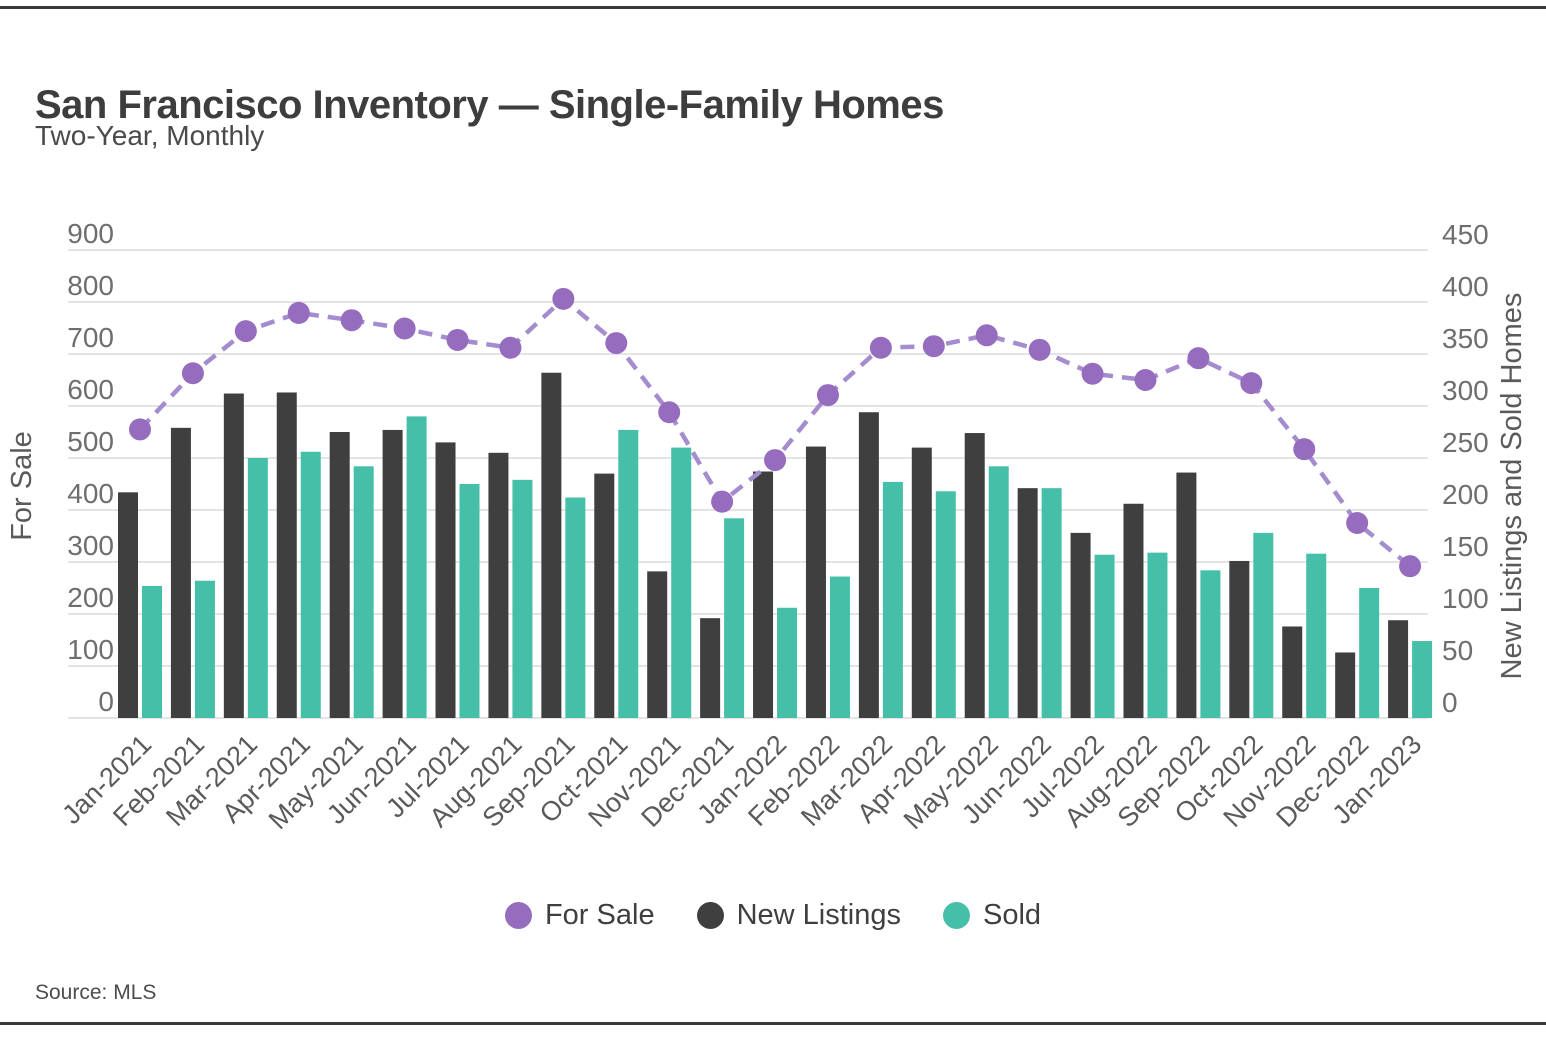 The height and width of the screenshot is (1038, 1546). What do you see at coordinates (1512, 486) in the screenshot?
I see `y-axis-title-right: New Listings and Sold Homes` at bounding box center [1512, 486].